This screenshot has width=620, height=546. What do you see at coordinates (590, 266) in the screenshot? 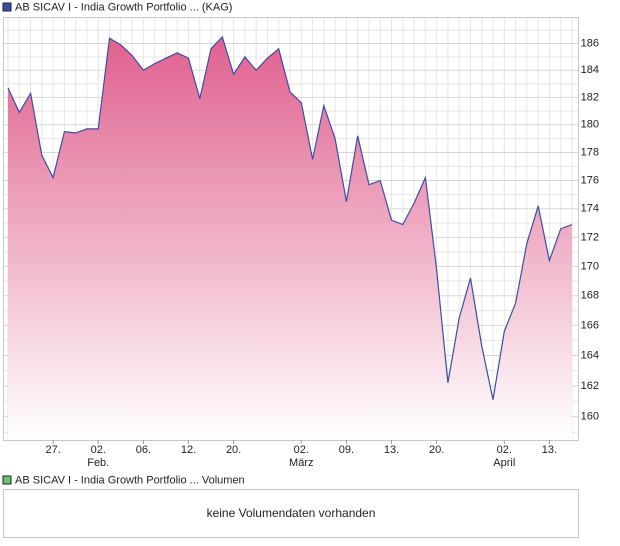
I see `y-tick-label: 170` at bounding box center [590, 266].